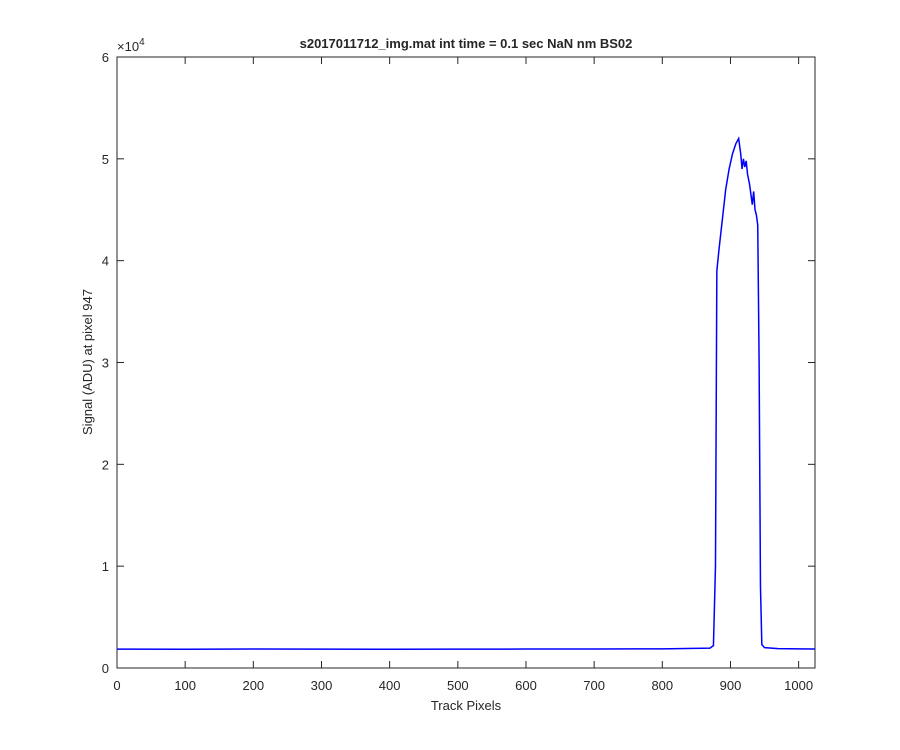 The height and width of the screenshot is (750, 900). Describe the element at coordinates (662, 685) in the screenshot. I see `x-tick-label: 800` at that location.